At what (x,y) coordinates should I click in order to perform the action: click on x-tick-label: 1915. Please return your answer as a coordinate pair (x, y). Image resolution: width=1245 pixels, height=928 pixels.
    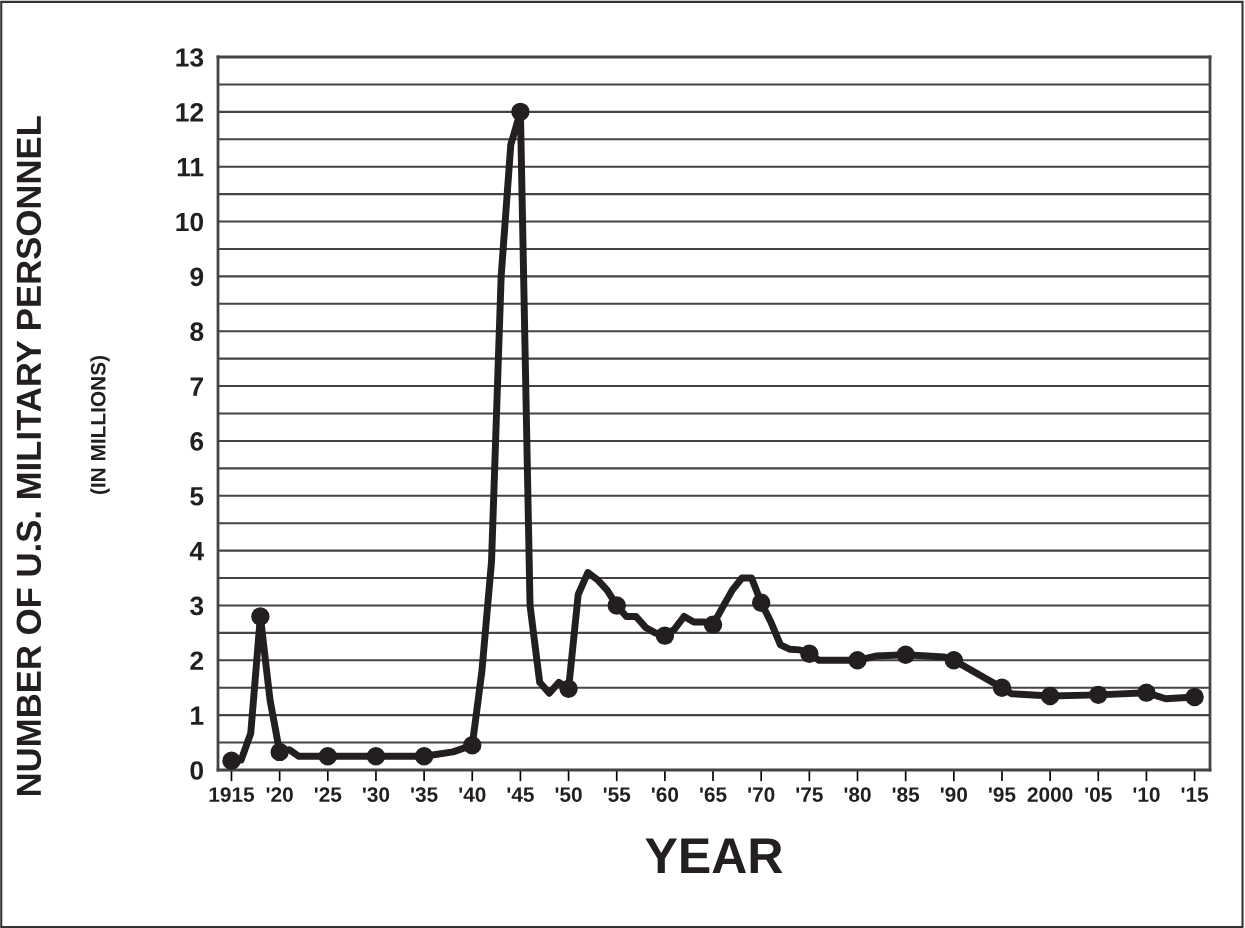
    Looking at the image, I should click on (232, 794).